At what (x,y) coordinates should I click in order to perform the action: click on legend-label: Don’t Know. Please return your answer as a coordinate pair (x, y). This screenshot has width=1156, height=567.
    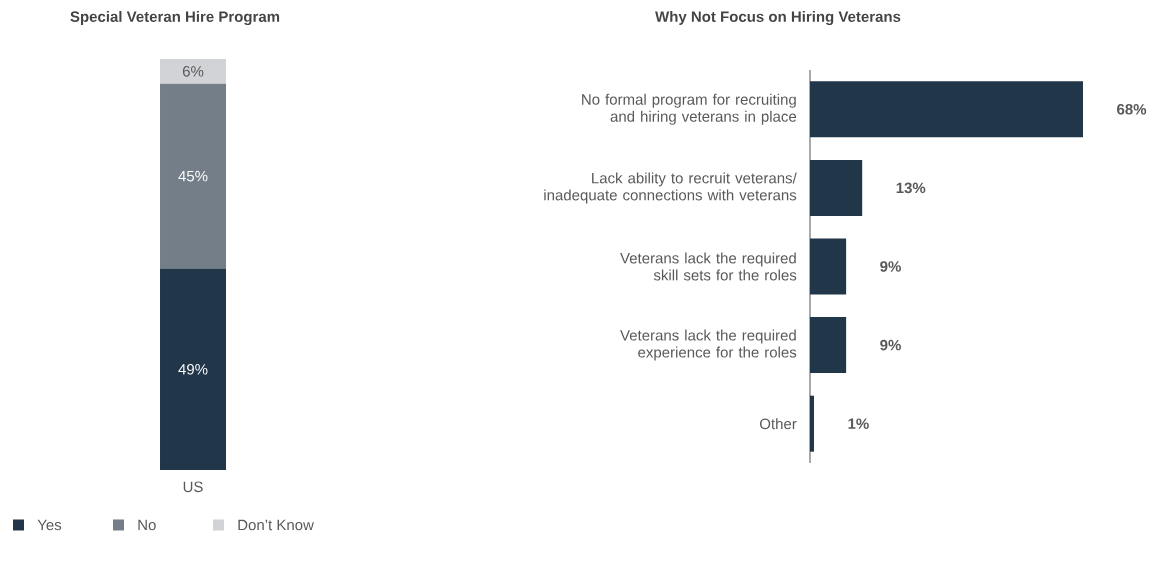
    Looking at the image, I should click on (276, 525).